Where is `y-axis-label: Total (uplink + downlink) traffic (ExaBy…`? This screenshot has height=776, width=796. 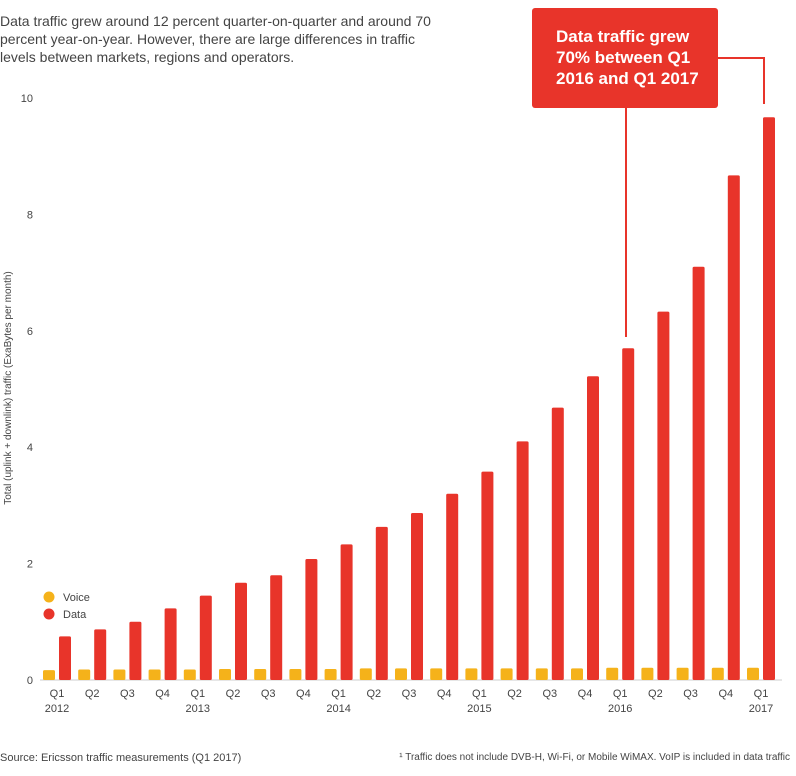 y-axis-label: Total (uplink + downlink) traffic (ExaBy… is located at coordinates (8, 388).